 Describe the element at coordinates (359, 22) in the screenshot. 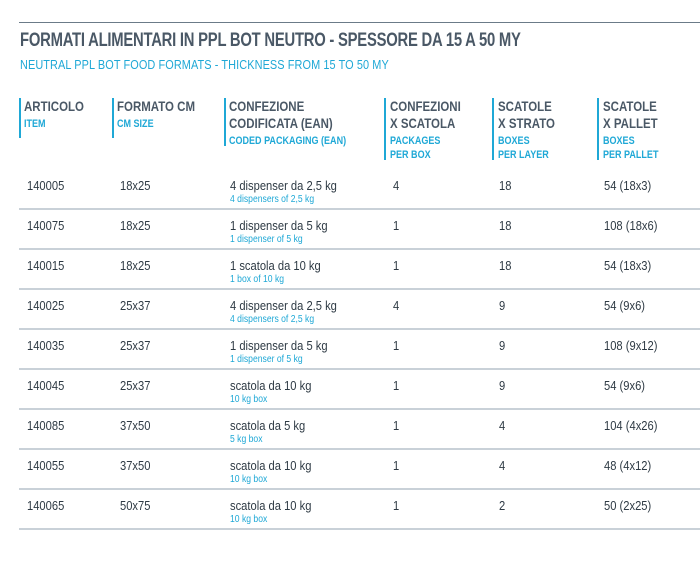

I see `top-rule` at that location.